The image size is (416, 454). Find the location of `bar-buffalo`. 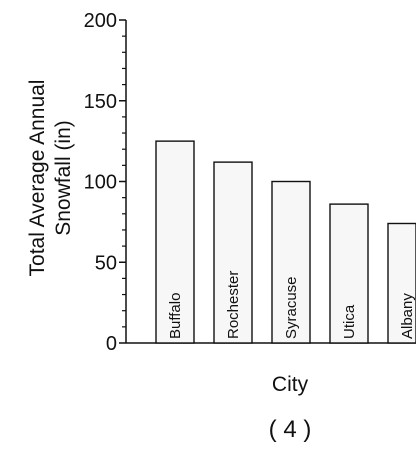

bar-buffalo is located at coordinates (175, 242).